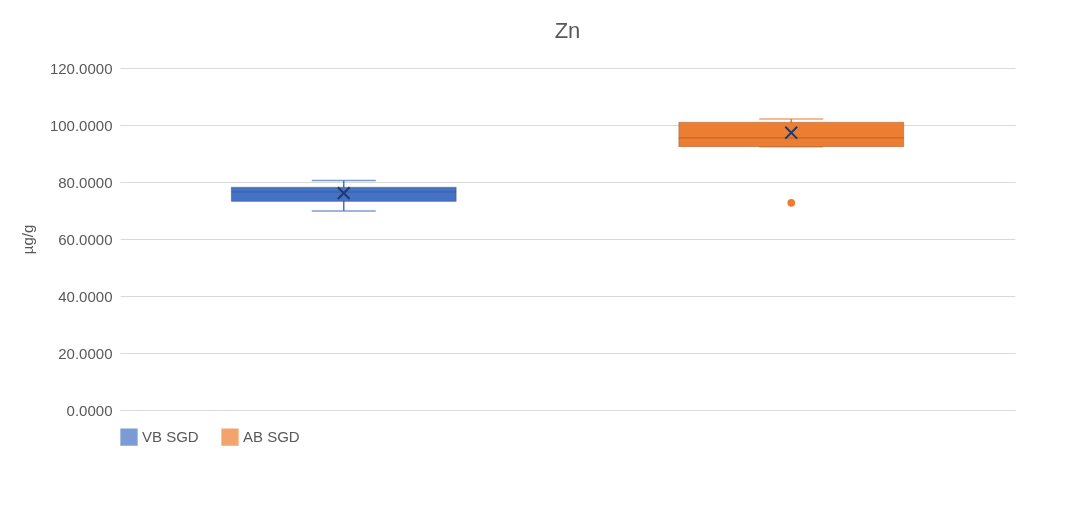  Describe the element at coordinates (89, 410) in the screenshot. I see `y-tick-label: 0.0000` at that location.